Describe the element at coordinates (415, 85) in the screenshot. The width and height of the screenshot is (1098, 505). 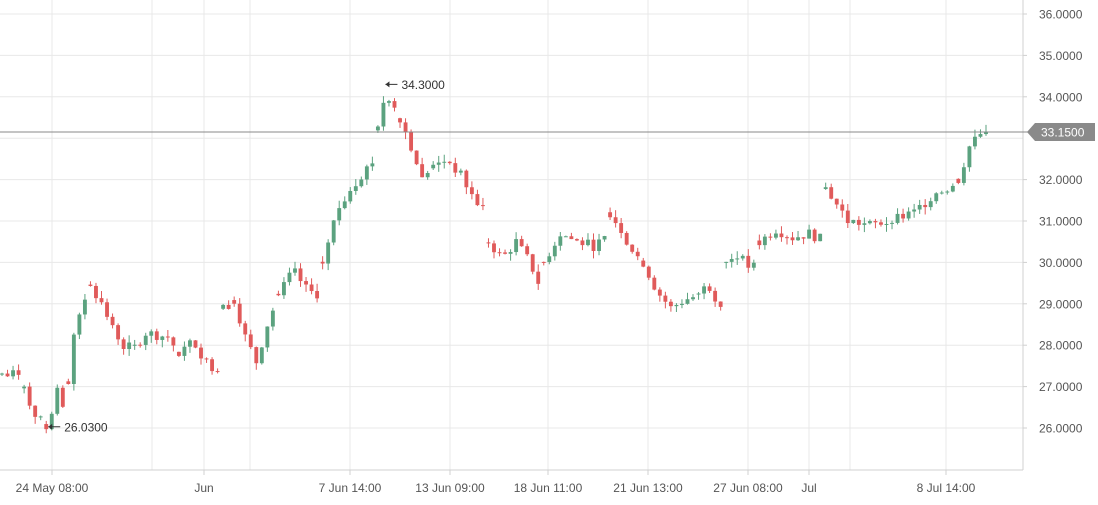
I see `annotation-max: 34.3000` at that location.